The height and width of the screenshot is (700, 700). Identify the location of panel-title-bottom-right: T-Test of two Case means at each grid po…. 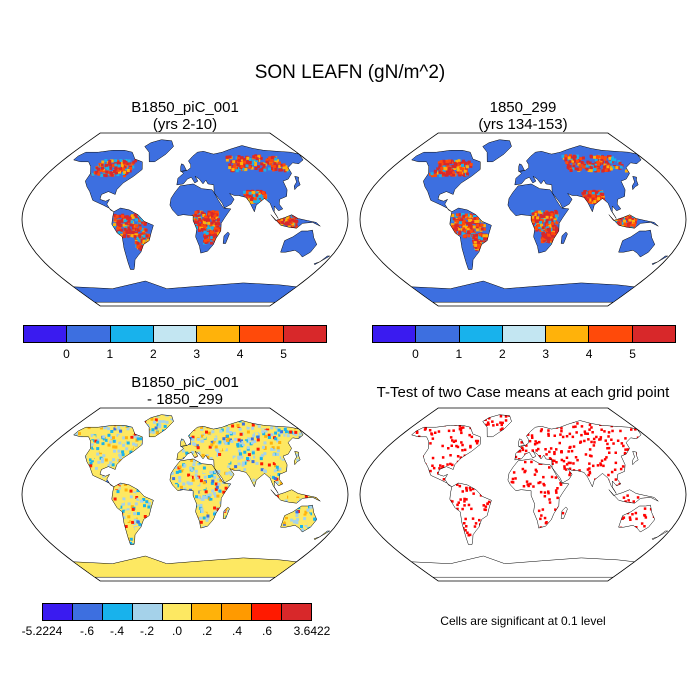
(523, 392).